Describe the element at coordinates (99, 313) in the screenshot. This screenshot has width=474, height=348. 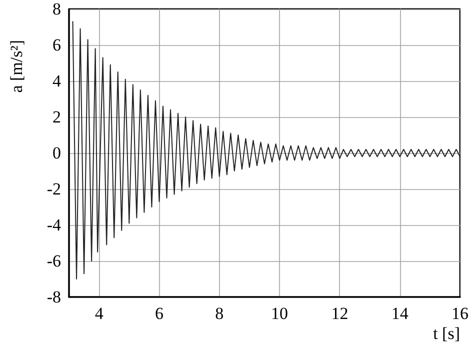
I see `x-tick-label: 4` at that location.